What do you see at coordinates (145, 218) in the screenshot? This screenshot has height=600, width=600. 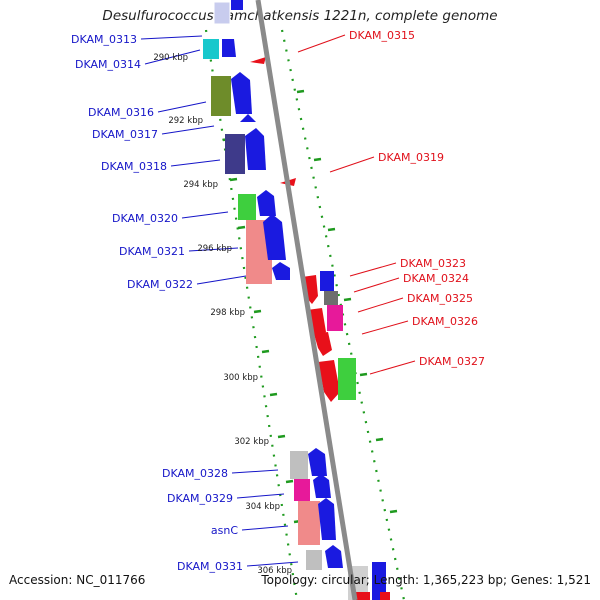 I see `forward-gene-label: DKAM_0320` at bounding box center [145, 218].